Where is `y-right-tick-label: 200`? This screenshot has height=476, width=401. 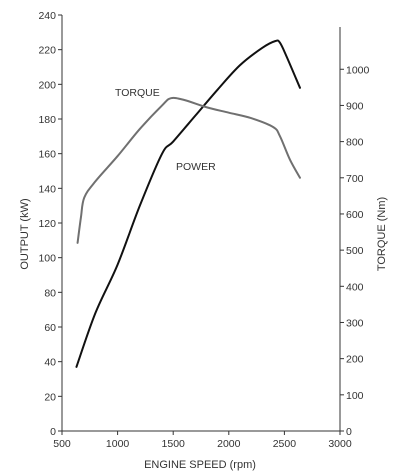 y-right-tick-label: 200 is located at coordinates (355, 360).